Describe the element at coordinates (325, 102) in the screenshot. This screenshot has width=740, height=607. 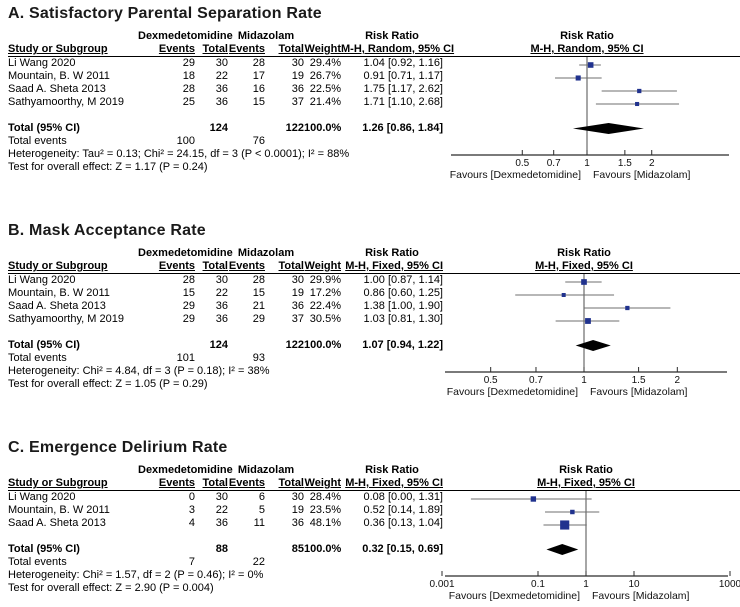
I see `weight-value: 21.4%` at that location.